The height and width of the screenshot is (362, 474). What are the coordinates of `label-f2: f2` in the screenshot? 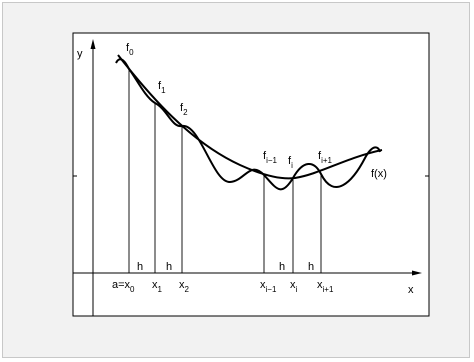 It's located at (184, 109).